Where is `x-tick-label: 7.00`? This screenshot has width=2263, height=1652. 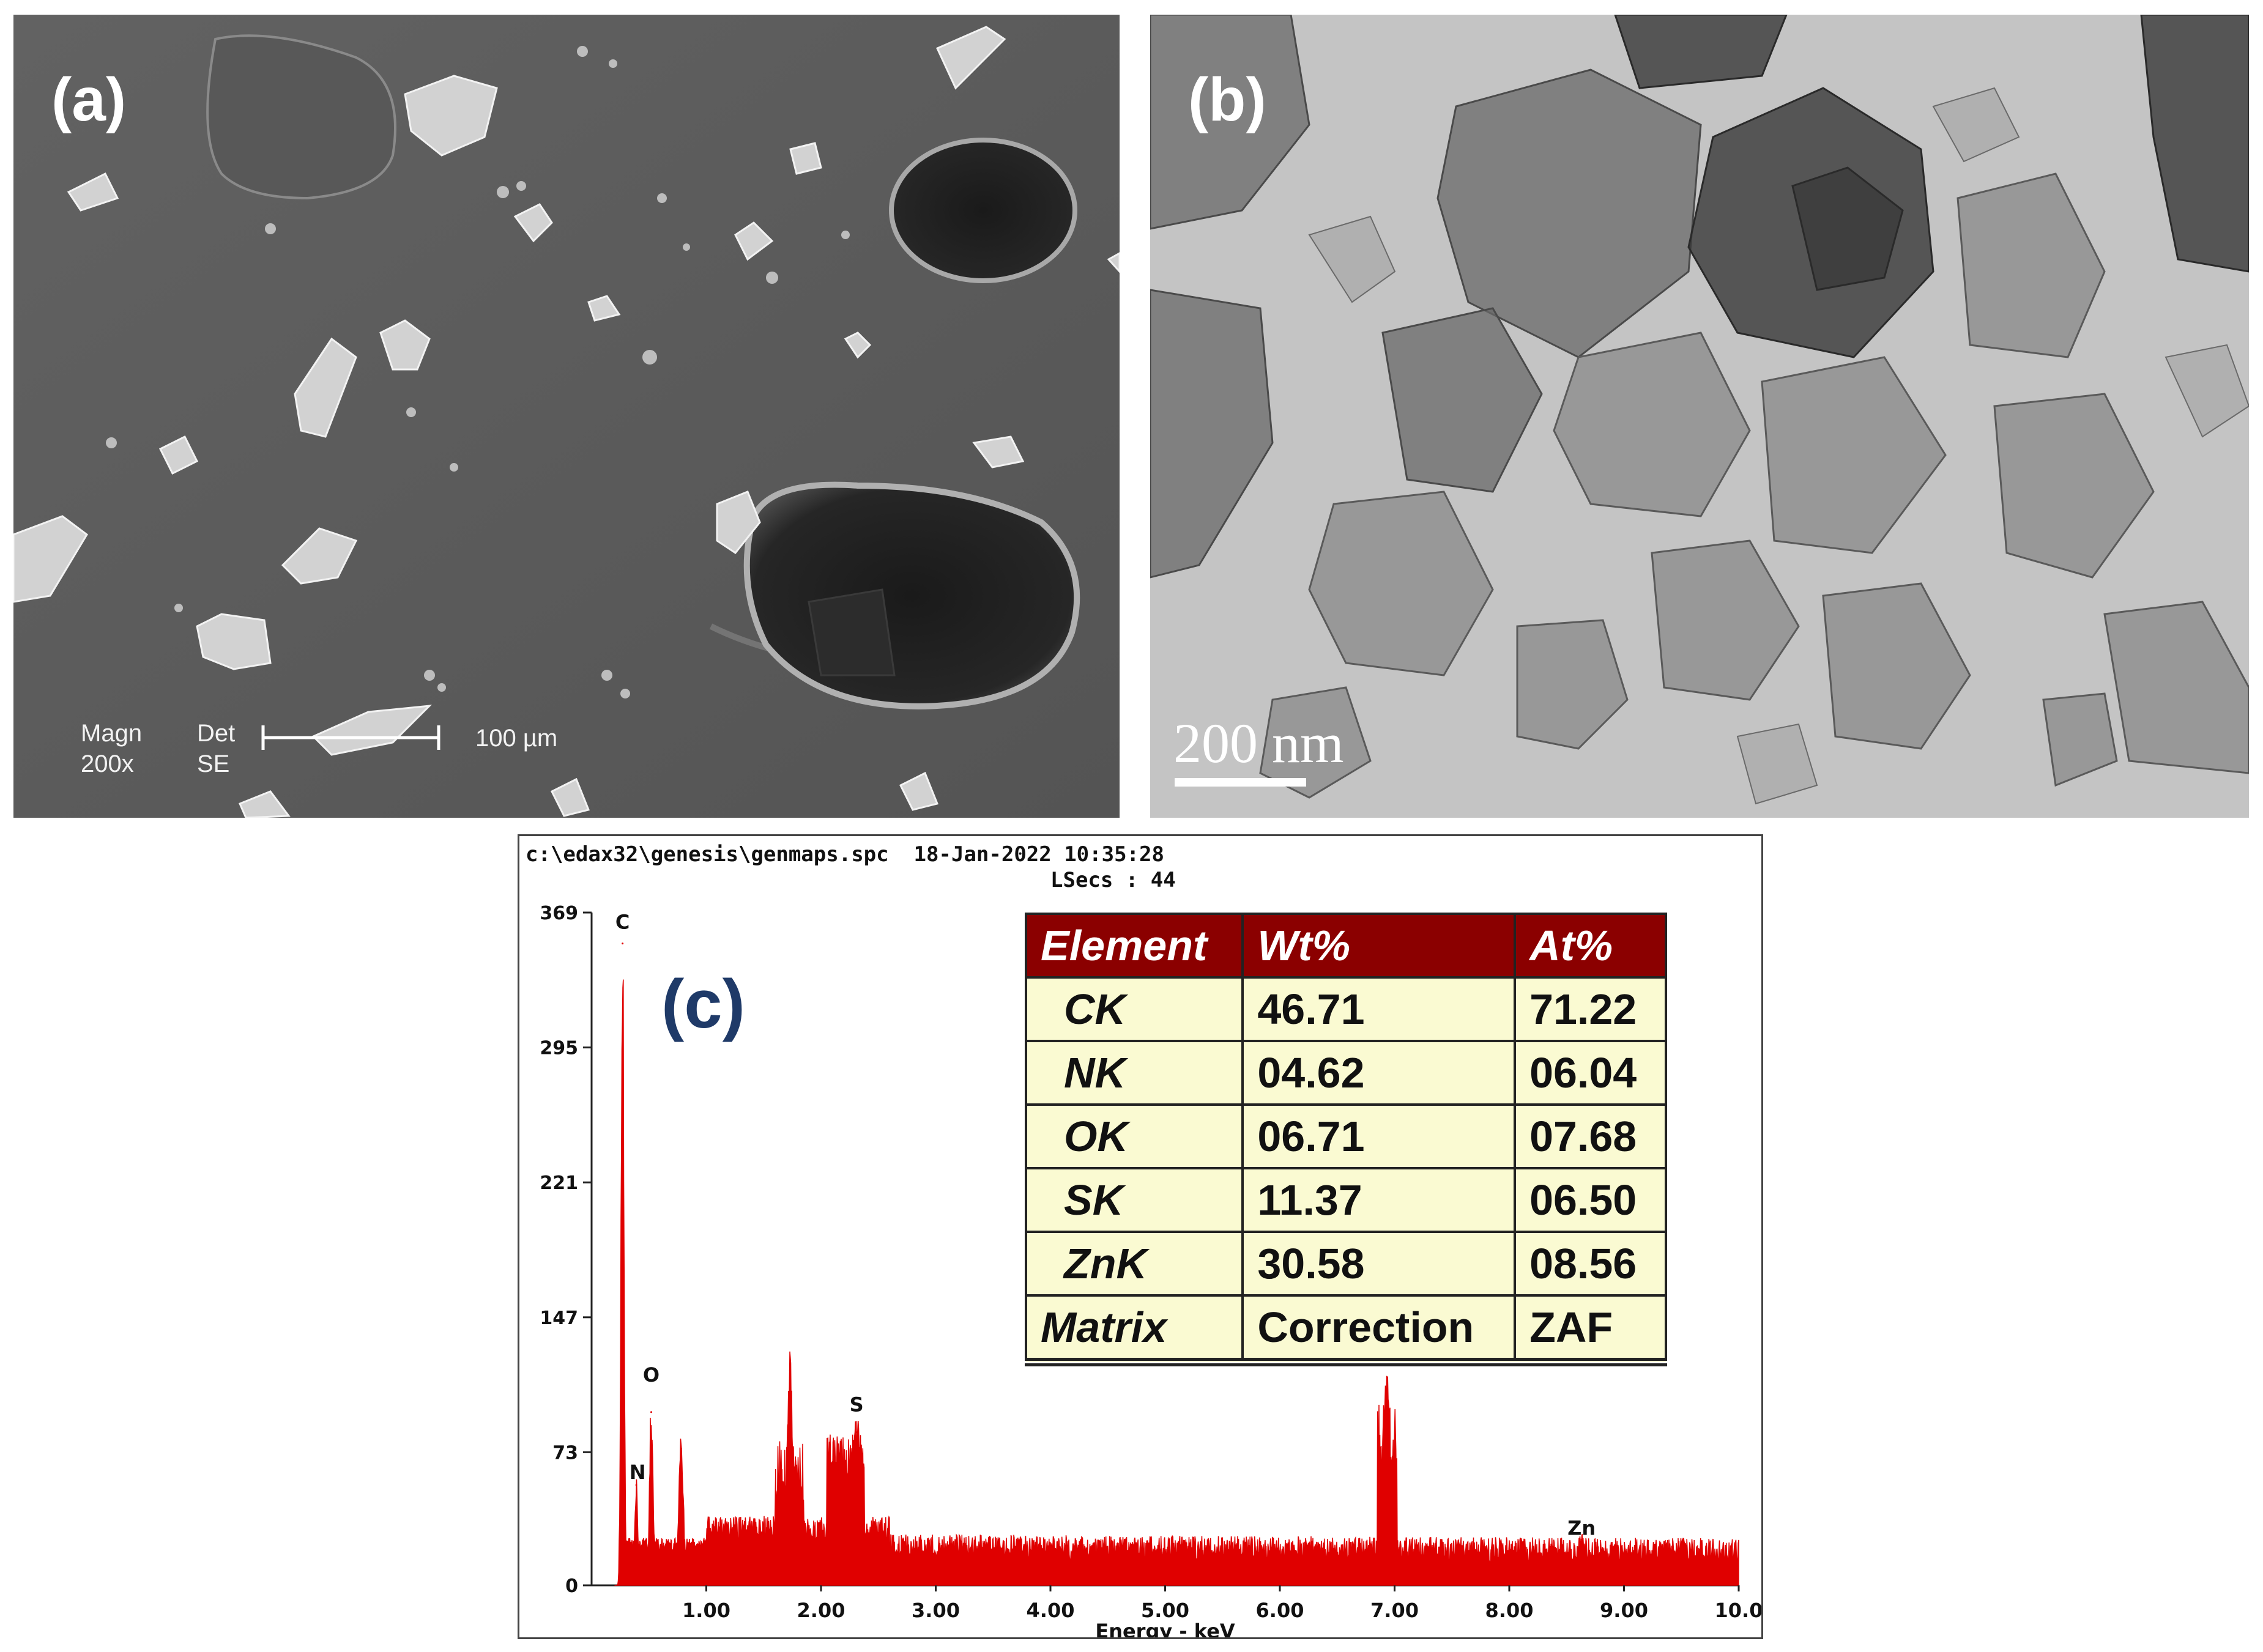 x-tick-label: 7.00 is located at coordinates (1394, 1610).